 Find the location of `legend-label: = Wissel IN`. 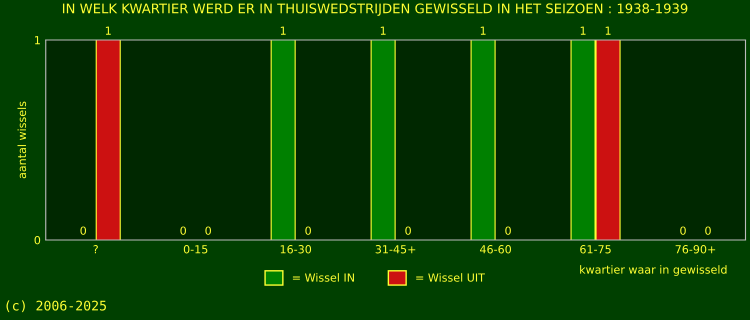

legend-label: = Wissel IN is located at coordinates (323, 277).